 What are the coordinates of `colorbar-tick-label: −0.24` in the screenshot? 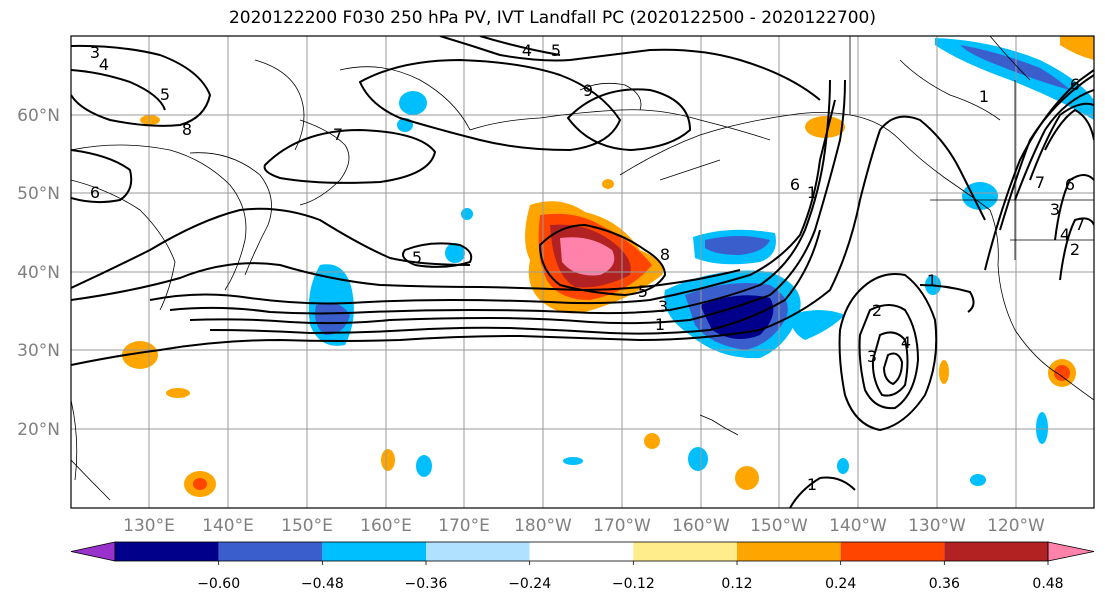 It's located at (529, 584).